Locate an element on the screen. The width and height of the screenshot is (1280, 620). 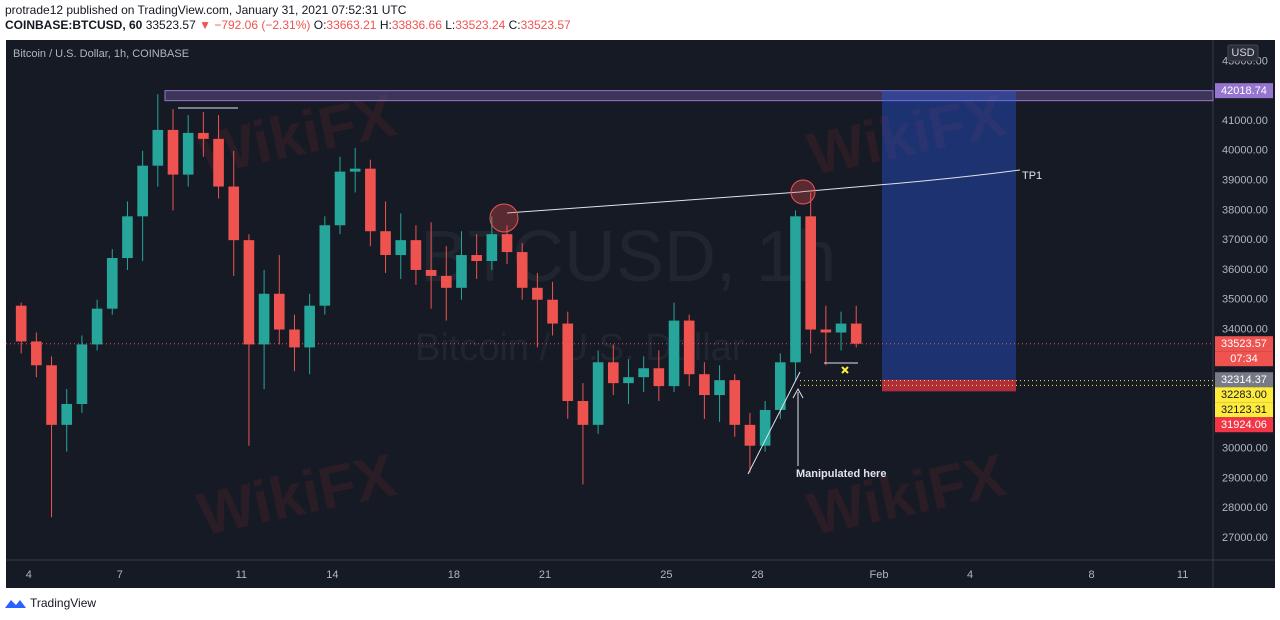
x-tick-label: 8 is located at coordinates (1091, 575).